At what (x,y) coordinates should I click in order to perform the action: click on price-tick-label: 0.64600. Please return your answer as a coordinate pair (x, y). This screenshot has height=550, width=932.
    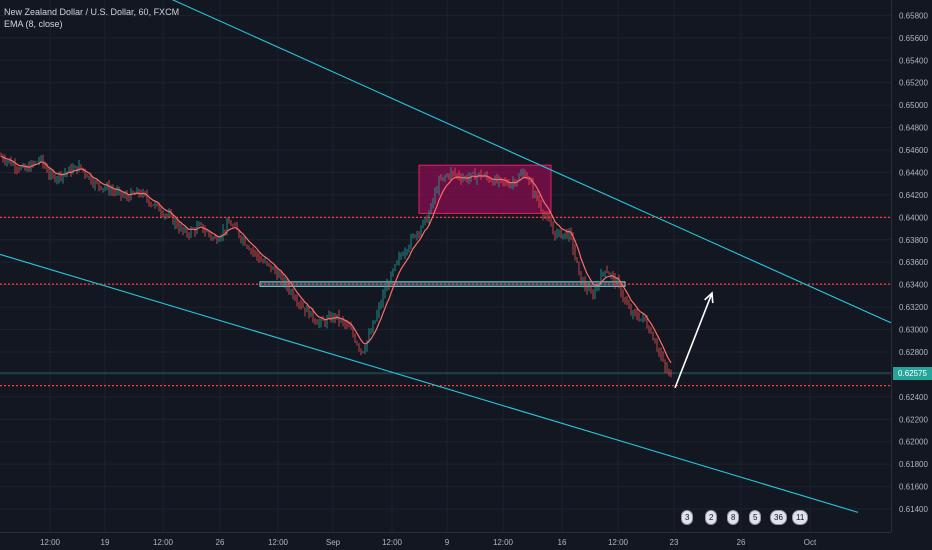
    Looking at the image, I should click on (913, 150).